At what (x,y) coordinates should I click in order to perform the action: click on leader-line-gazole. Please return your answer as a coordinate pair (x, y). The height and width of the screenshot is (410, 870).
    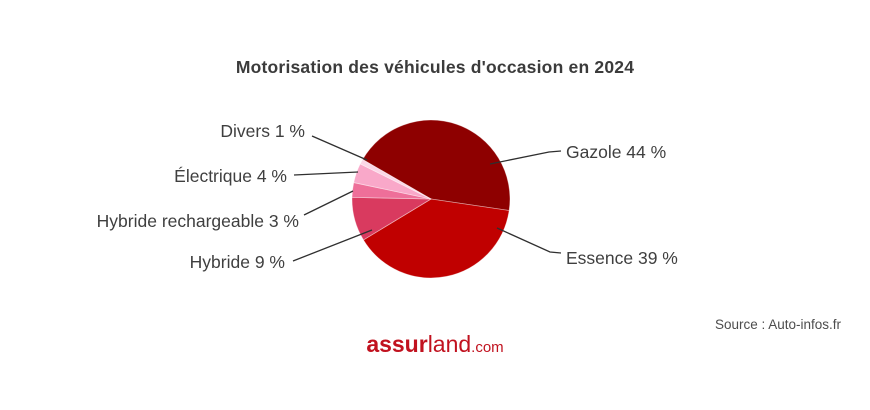
    Looking at the image, I should click on (525, 157).